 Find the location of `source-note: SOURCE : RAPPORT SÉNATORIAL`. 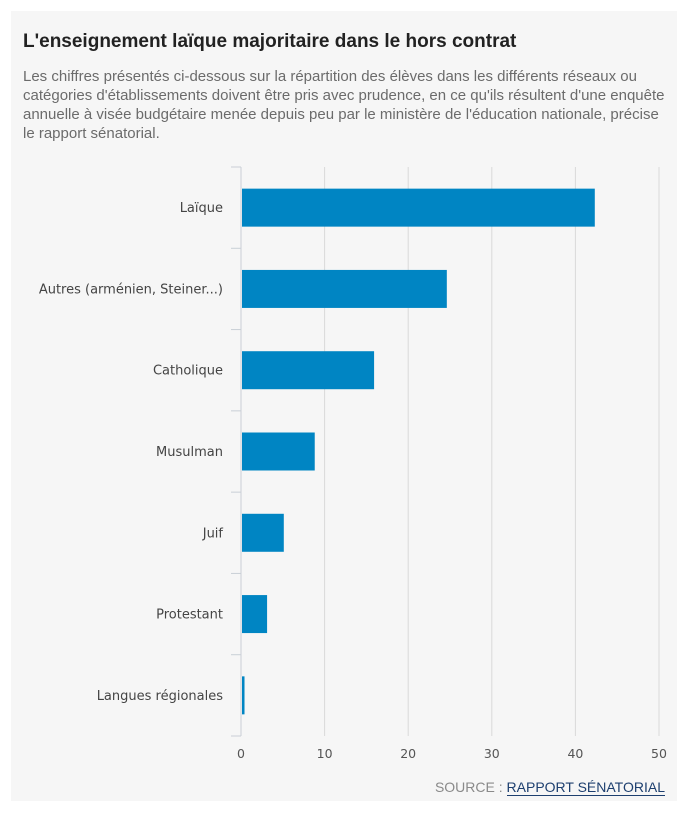

source-note: SOURCE : RAPPORT SÉNATORIAL is located at coordinates (549, 787).